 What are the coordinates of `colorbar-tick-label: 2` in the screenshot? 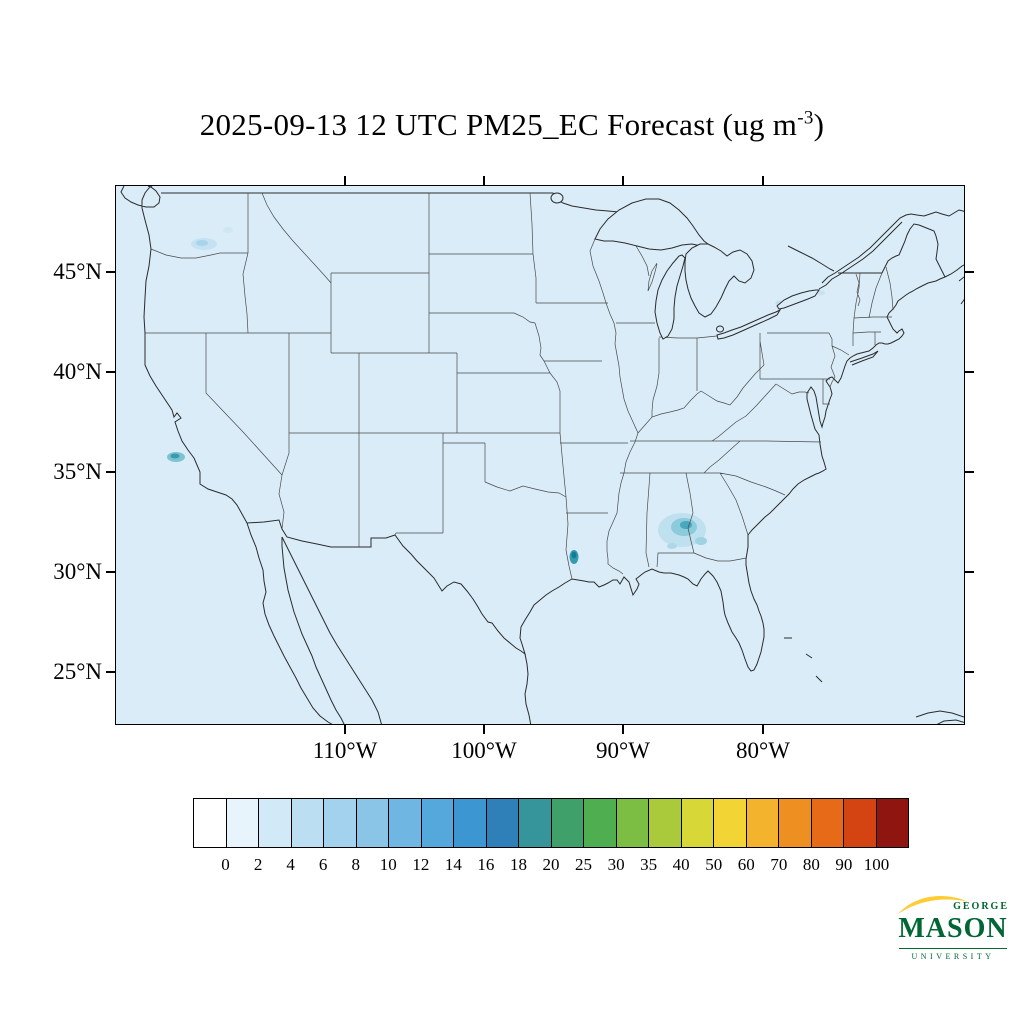 It's located at (258, 864).